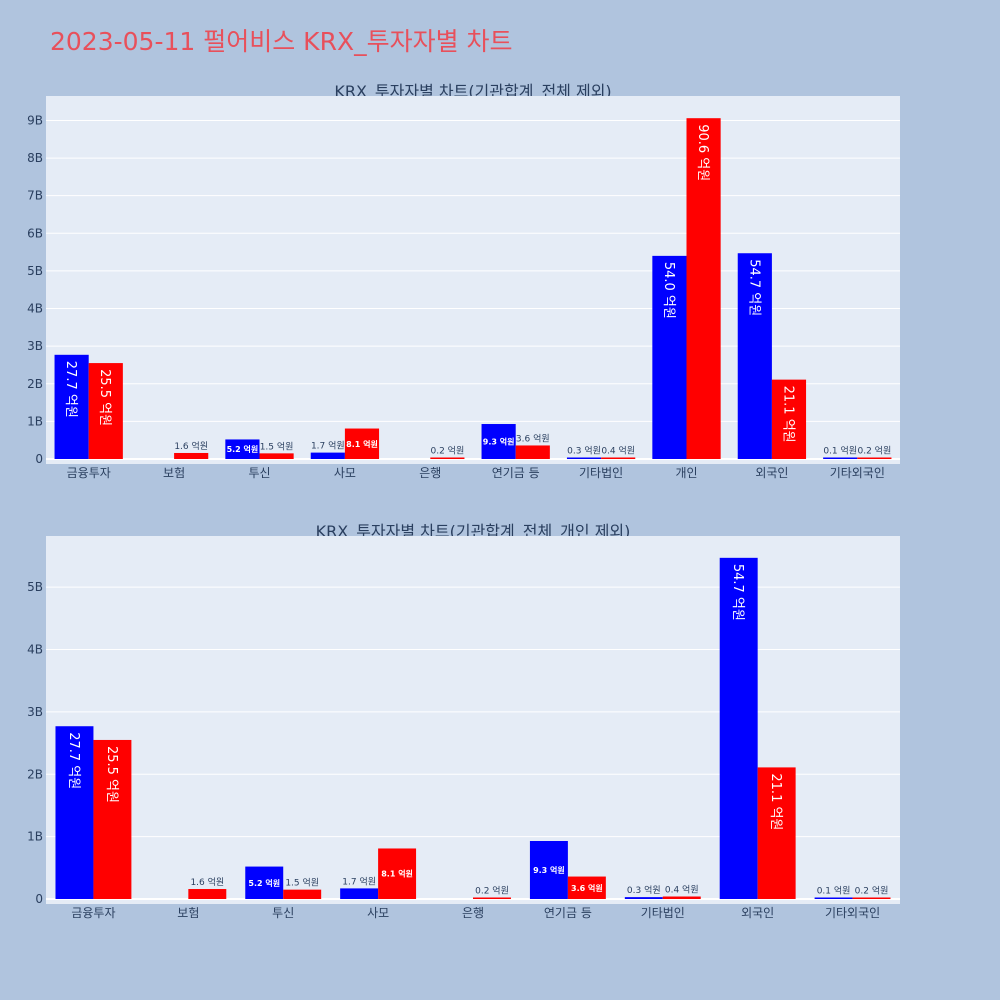  I want to click on y-tick-label: 7B, so click(35, 196).